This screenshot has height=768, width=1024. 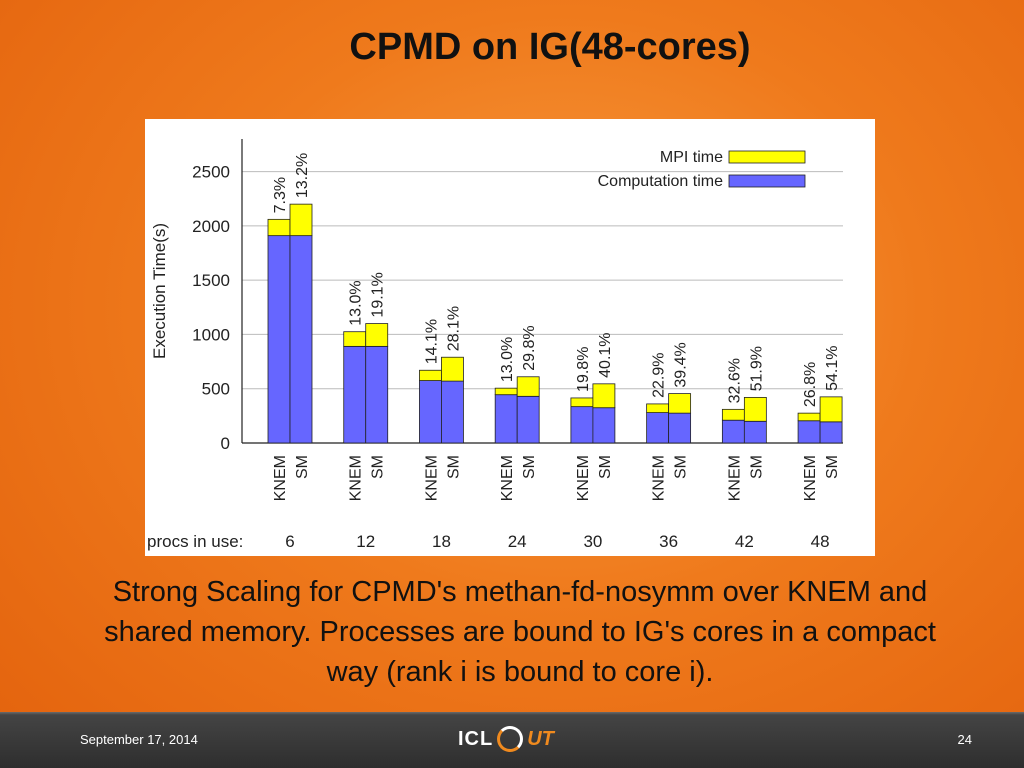 I want to click on legend-swatch-computation, so click(x=767, y=181).